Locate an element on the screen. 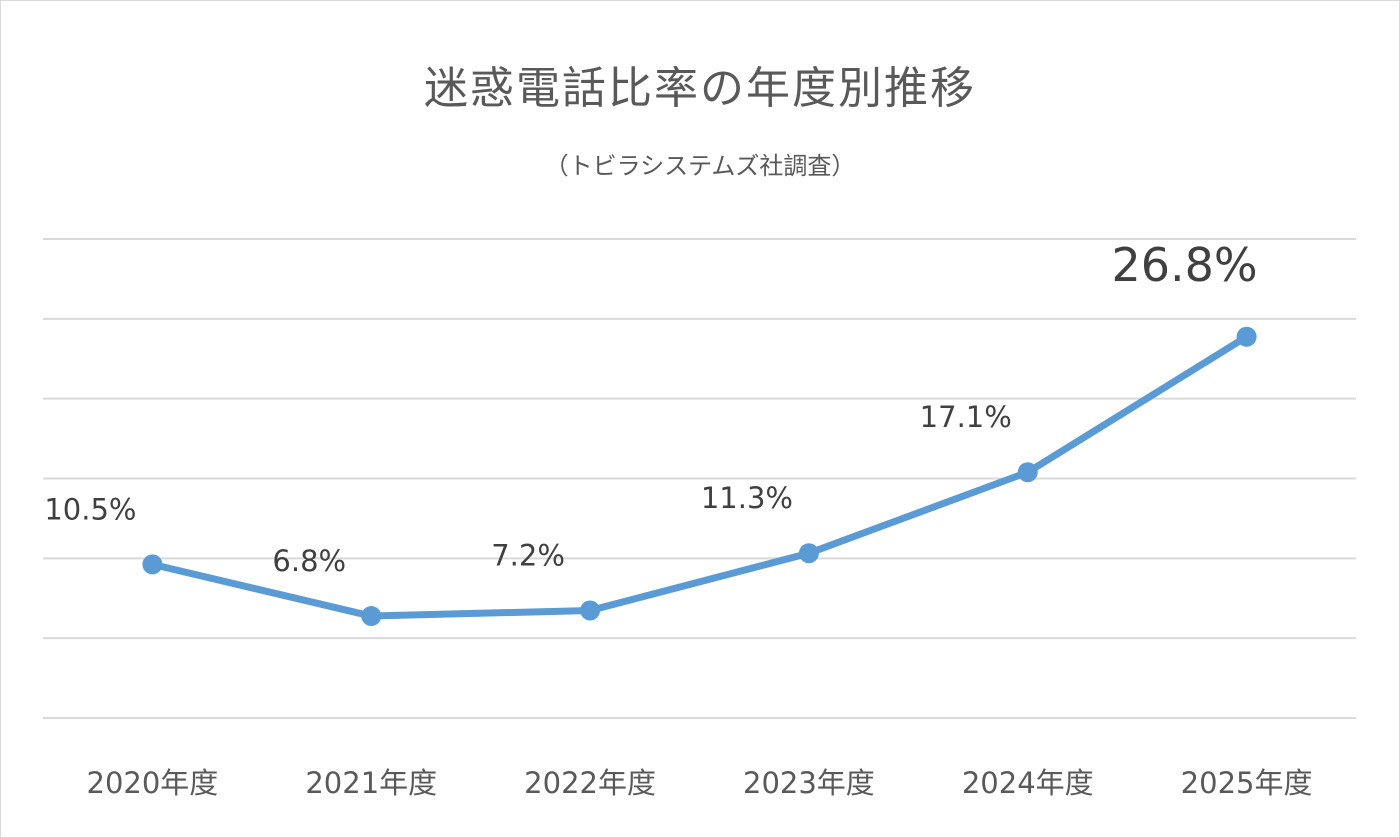 This screenshot has height=838, width=1400. x-tick-label: 2021年度 is located at coordinates (371, 783).